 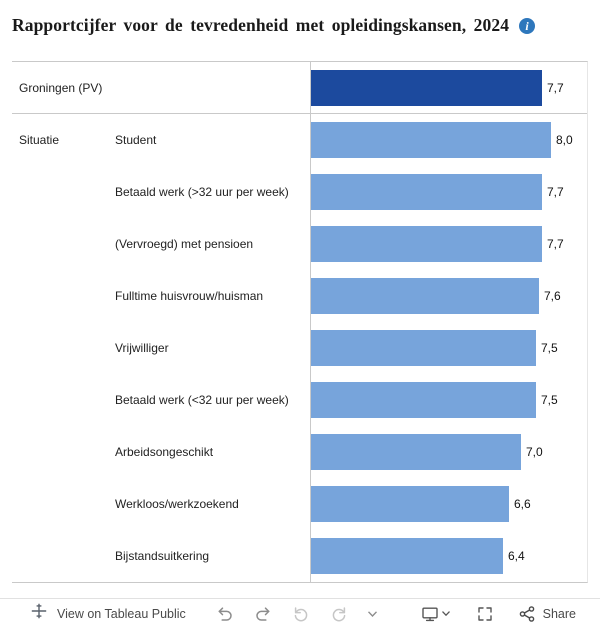 I want to click on bar-track: 6,6, so click(x=448, y=504).